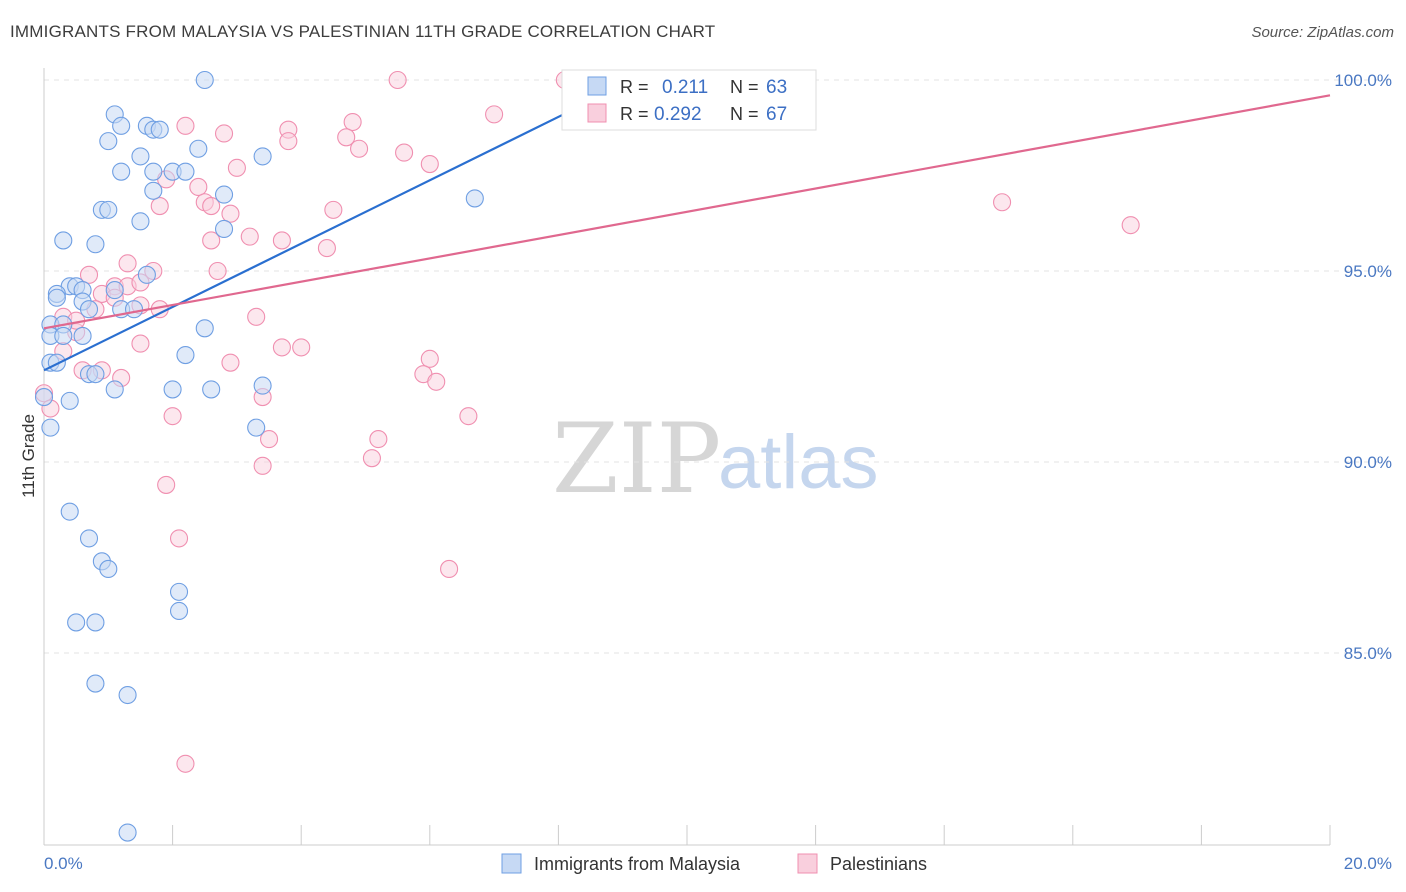  I want to click on trend-line-malaysia, so click(307, 240).